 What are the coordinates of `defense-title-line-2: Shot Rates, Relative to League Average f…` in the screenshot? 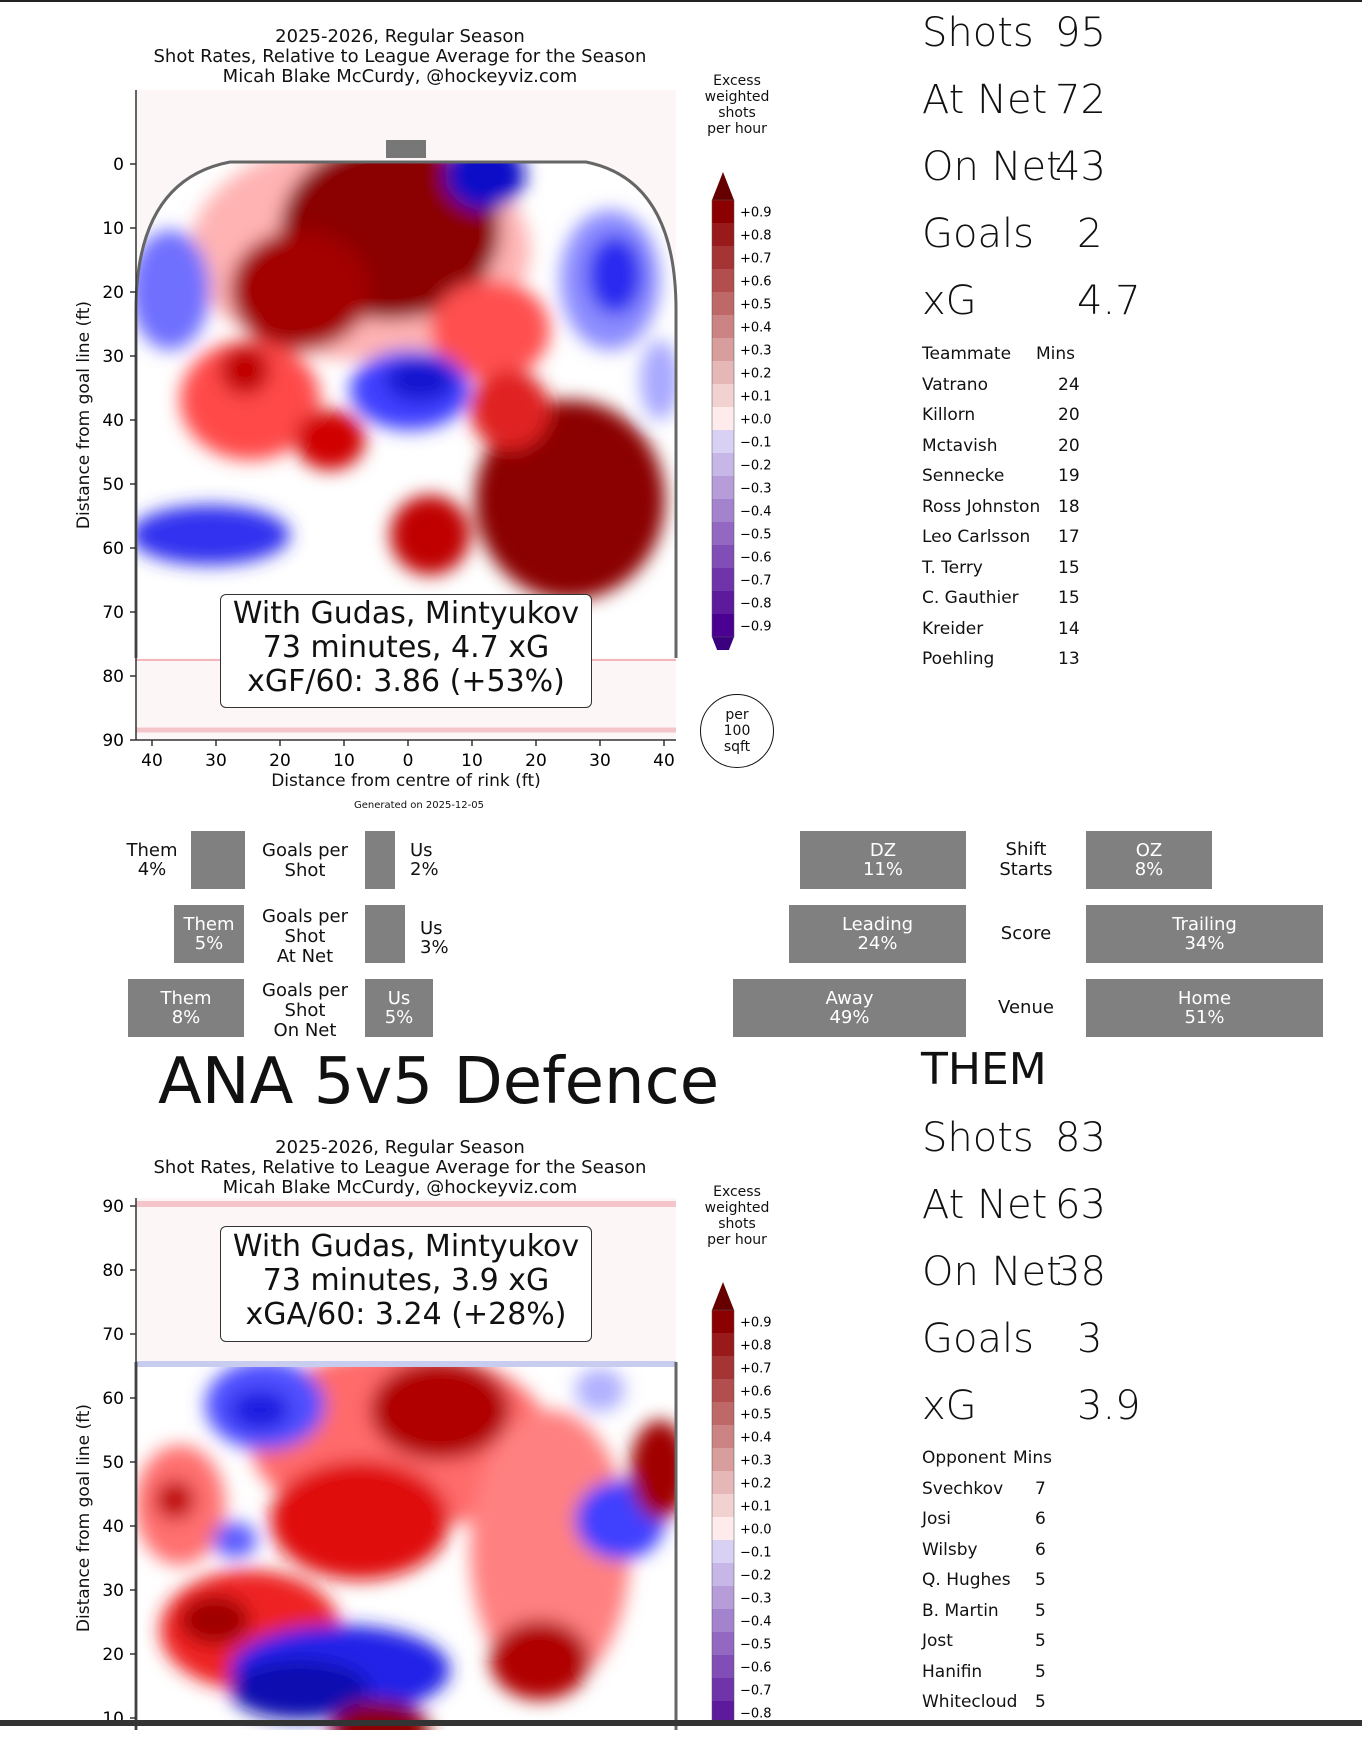 It's located at (400, 1167).